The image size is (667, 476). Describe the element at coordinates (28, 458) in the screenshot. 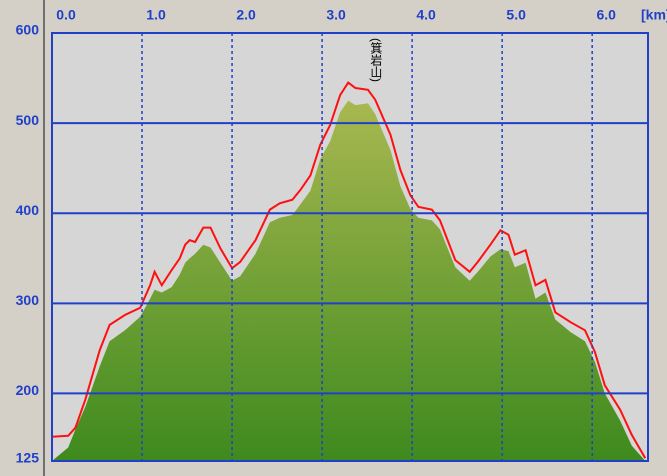

I see `y-tick-label: 125` at that location.